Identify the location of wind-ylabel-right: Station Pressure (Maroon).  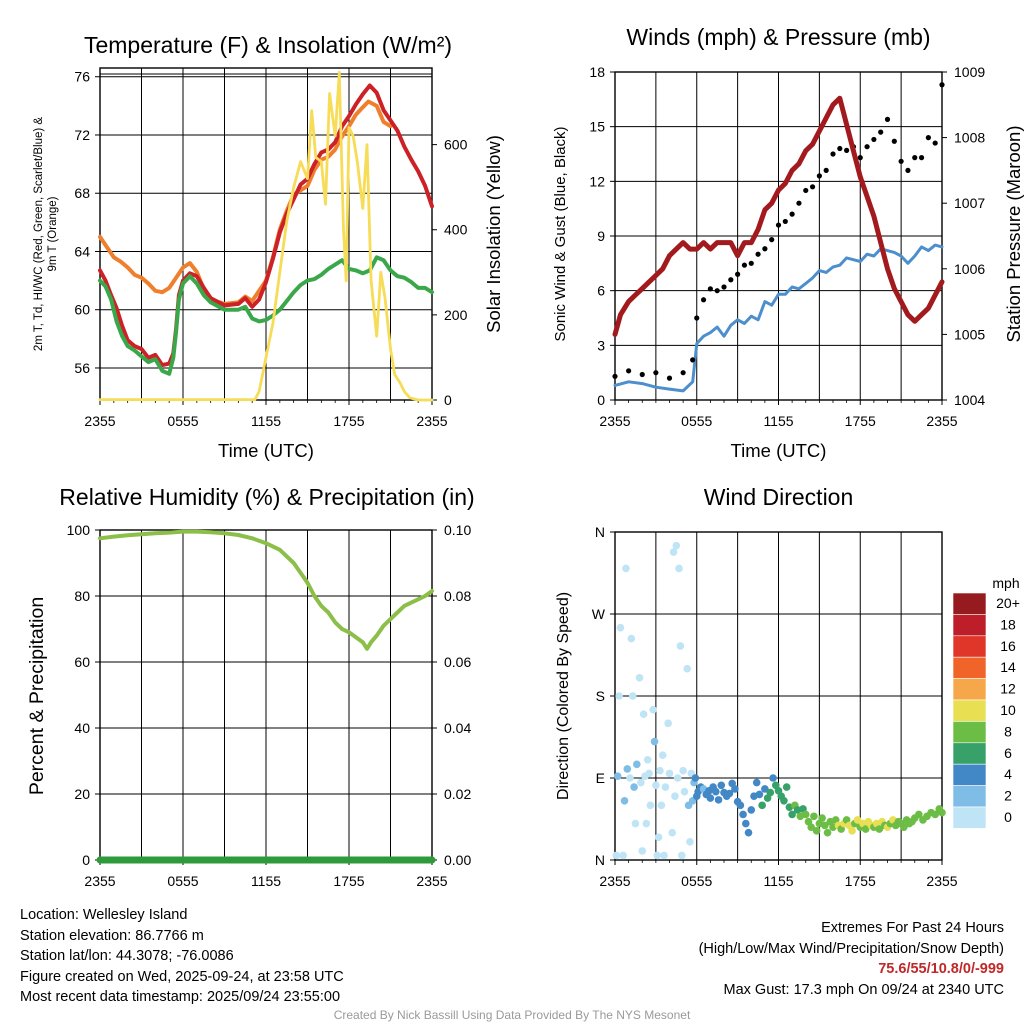
(1013, 234).